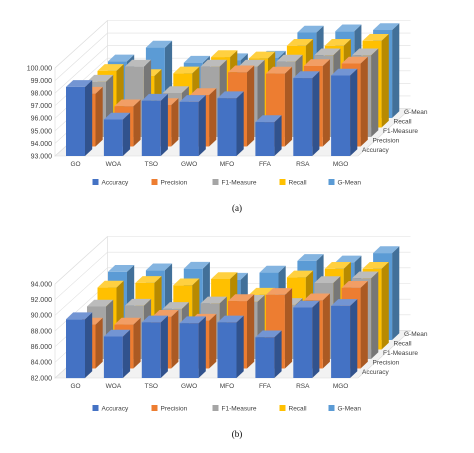 Image resolution: width=474 pixels, height=453 pixels. What do you see at coordinates (42, 156) in the screenshot?
I see `y-tick-label: 93.000` at bounding box center [42, 156].